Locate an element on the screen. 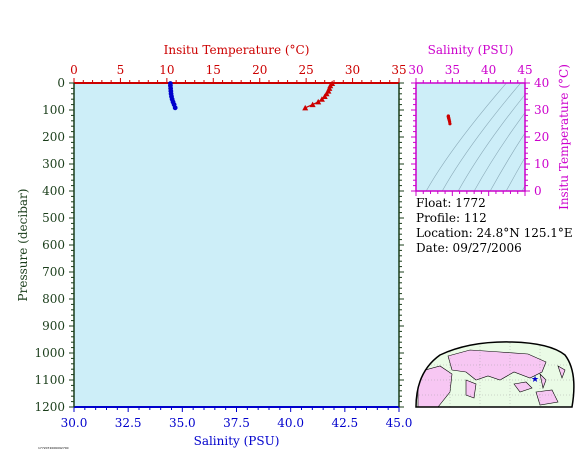  float-location-marker: ★ is located at coordinates (535, 380).